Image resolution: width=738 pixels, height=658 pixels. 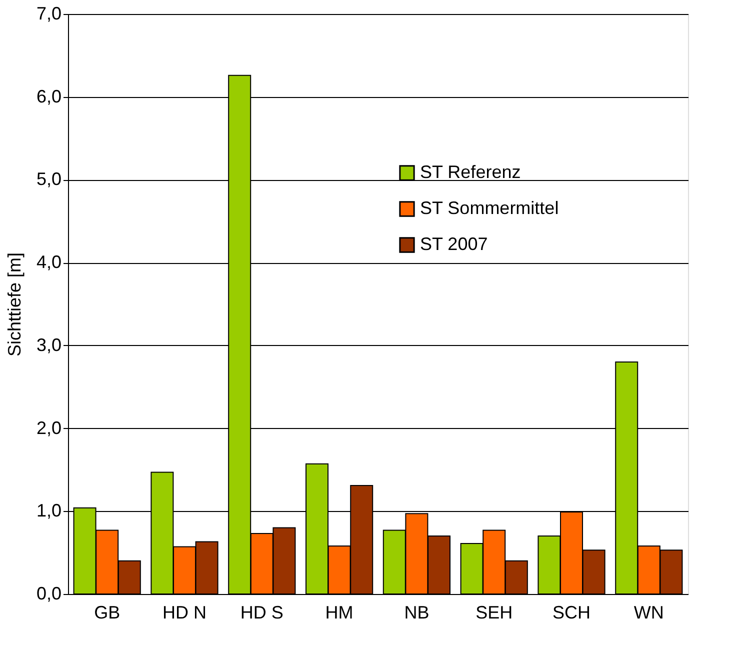 What do you see at coordinates (454, 244) in the screenshot?
I see `legend-label: ST 2007` at bounding box center [454, 244].